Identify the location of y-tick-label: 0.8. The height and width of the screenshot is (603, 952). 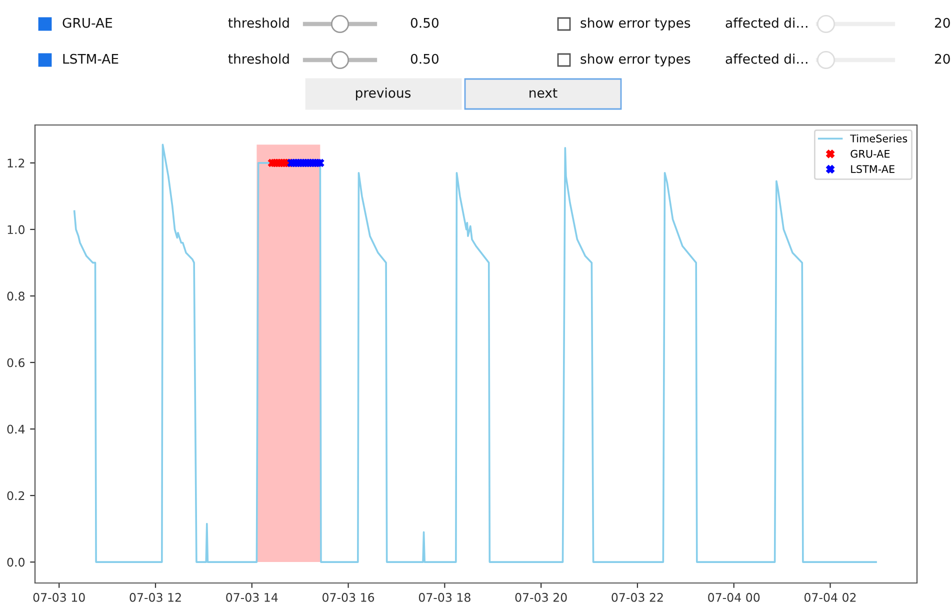
(15, 296).